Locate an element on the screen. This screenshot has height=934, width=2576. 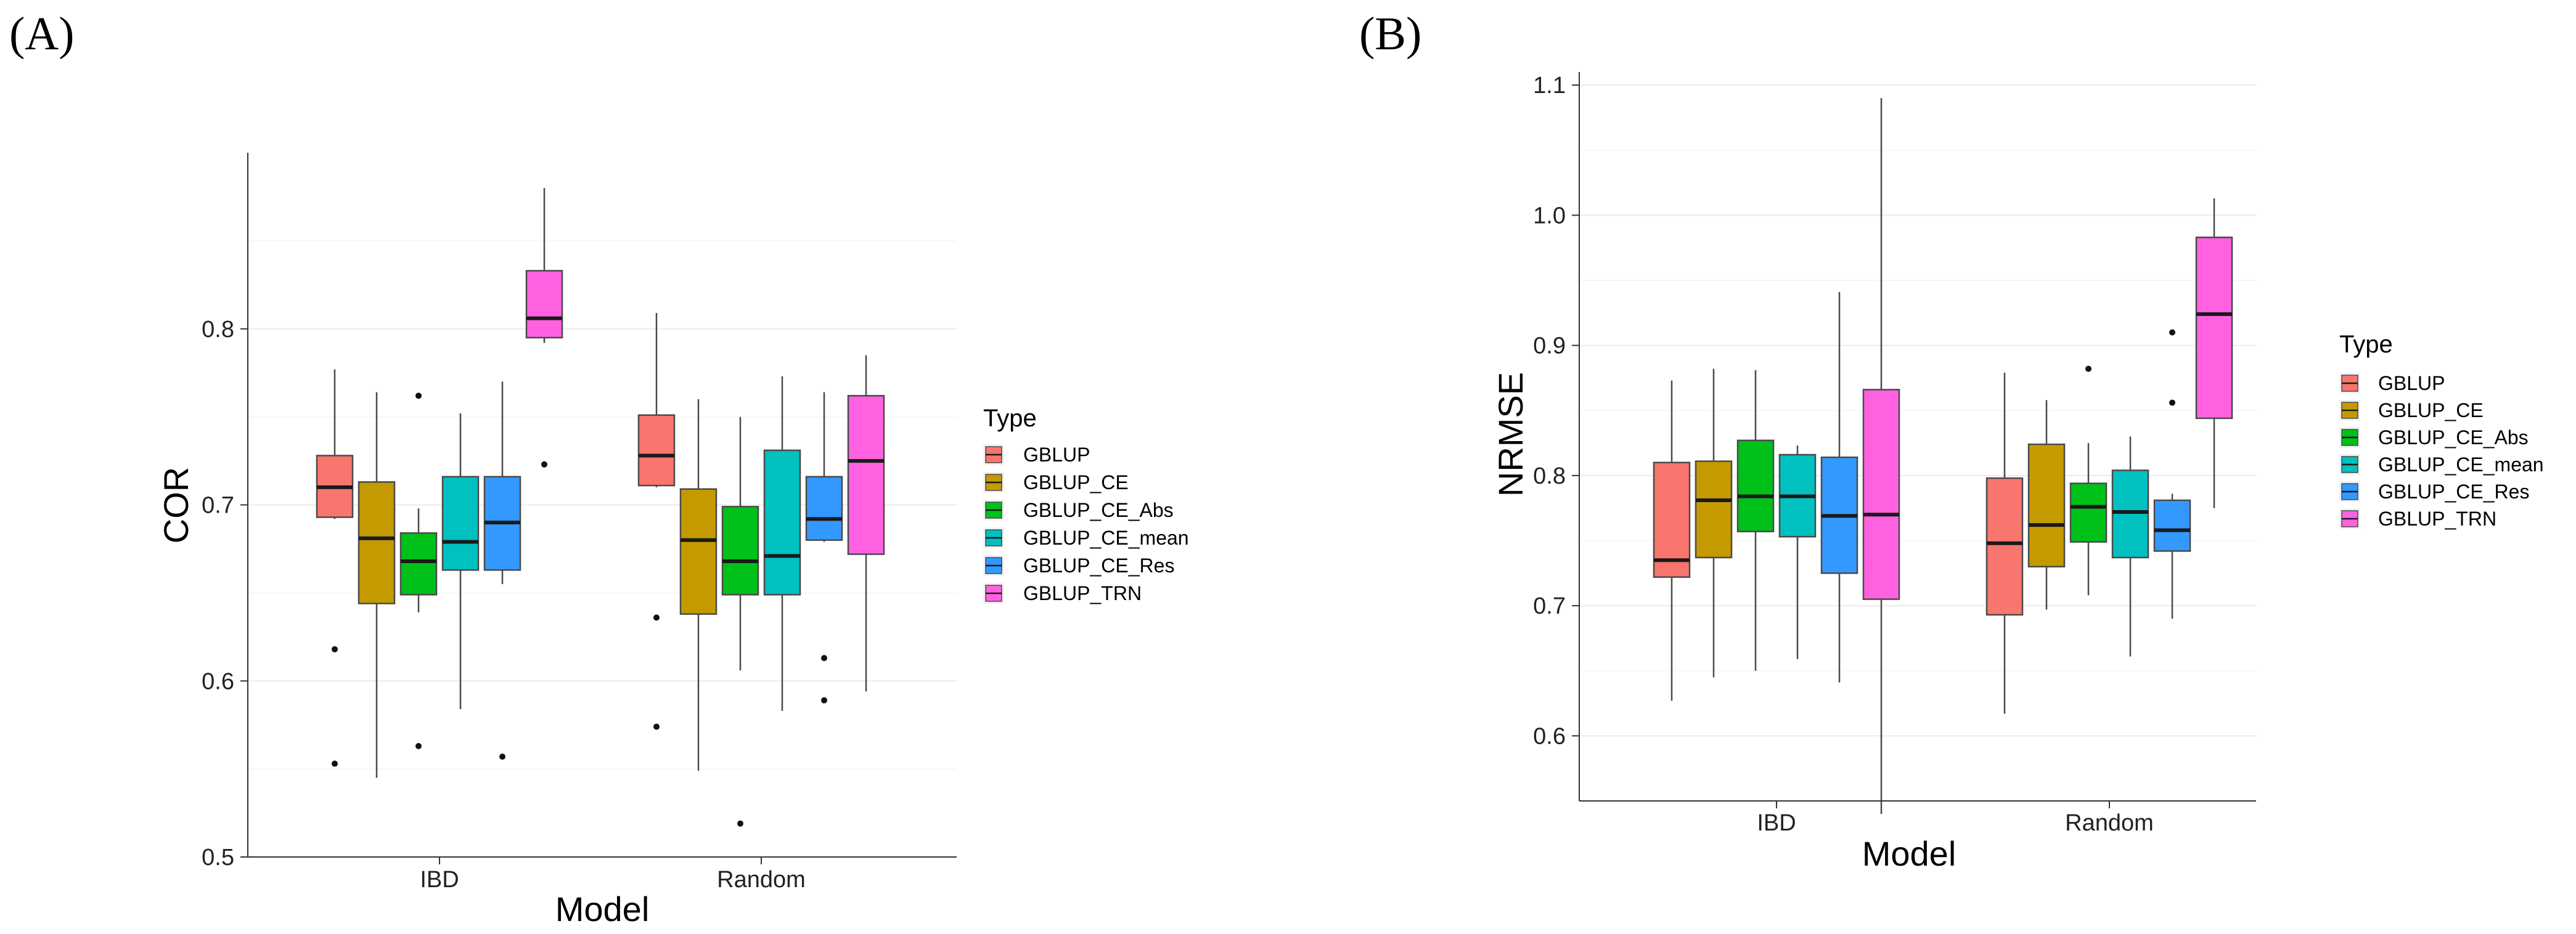
panel-label: (A) is located at coordinates (42, 34).